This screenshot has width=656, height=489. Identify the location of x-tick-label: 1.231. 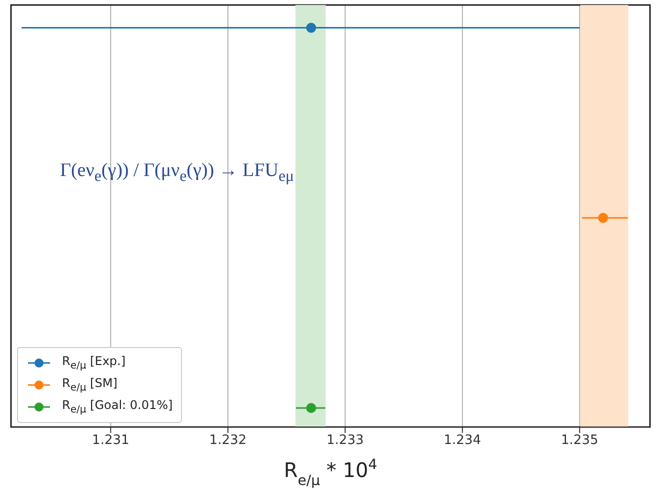
(111, 440).